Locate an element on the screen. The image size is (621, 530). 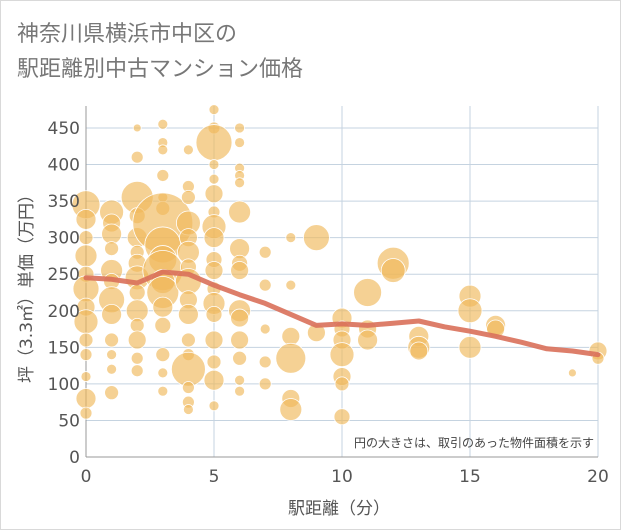
chart-title-line-2: 駅距離別中古マンション価格 is located at coordinates (160, 69).